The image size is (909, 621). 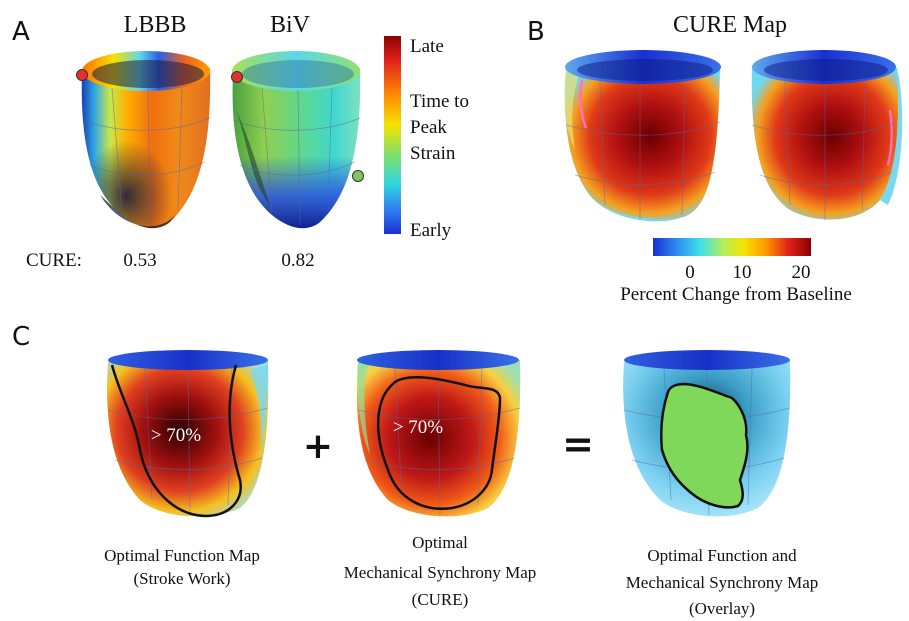 I want to click on colorbar-mid-label-1: Time to, so click(x=439, y=101).